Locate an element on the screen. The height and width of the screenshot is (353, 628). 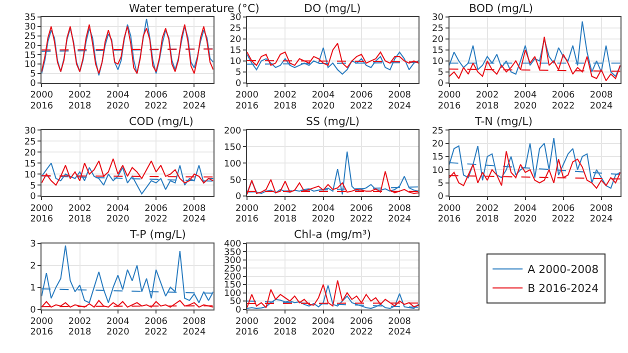
y-tick-label: 1 is located at coordinates (33, 288).